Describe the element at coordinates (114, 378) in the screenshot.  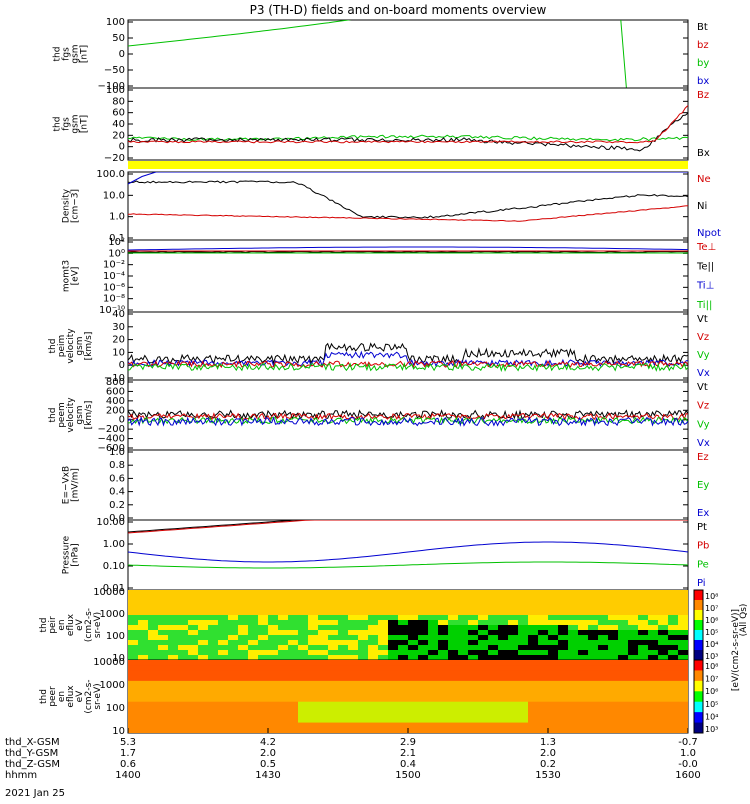
I see `y-tick-label: −10` at that location.